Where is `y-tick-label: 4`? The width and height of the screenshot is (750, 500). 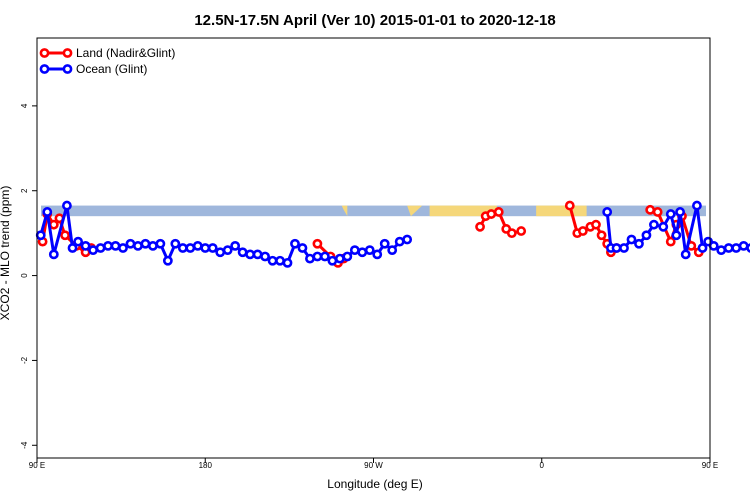
y-tick-label: 4 is located at coordinates (24, 105).